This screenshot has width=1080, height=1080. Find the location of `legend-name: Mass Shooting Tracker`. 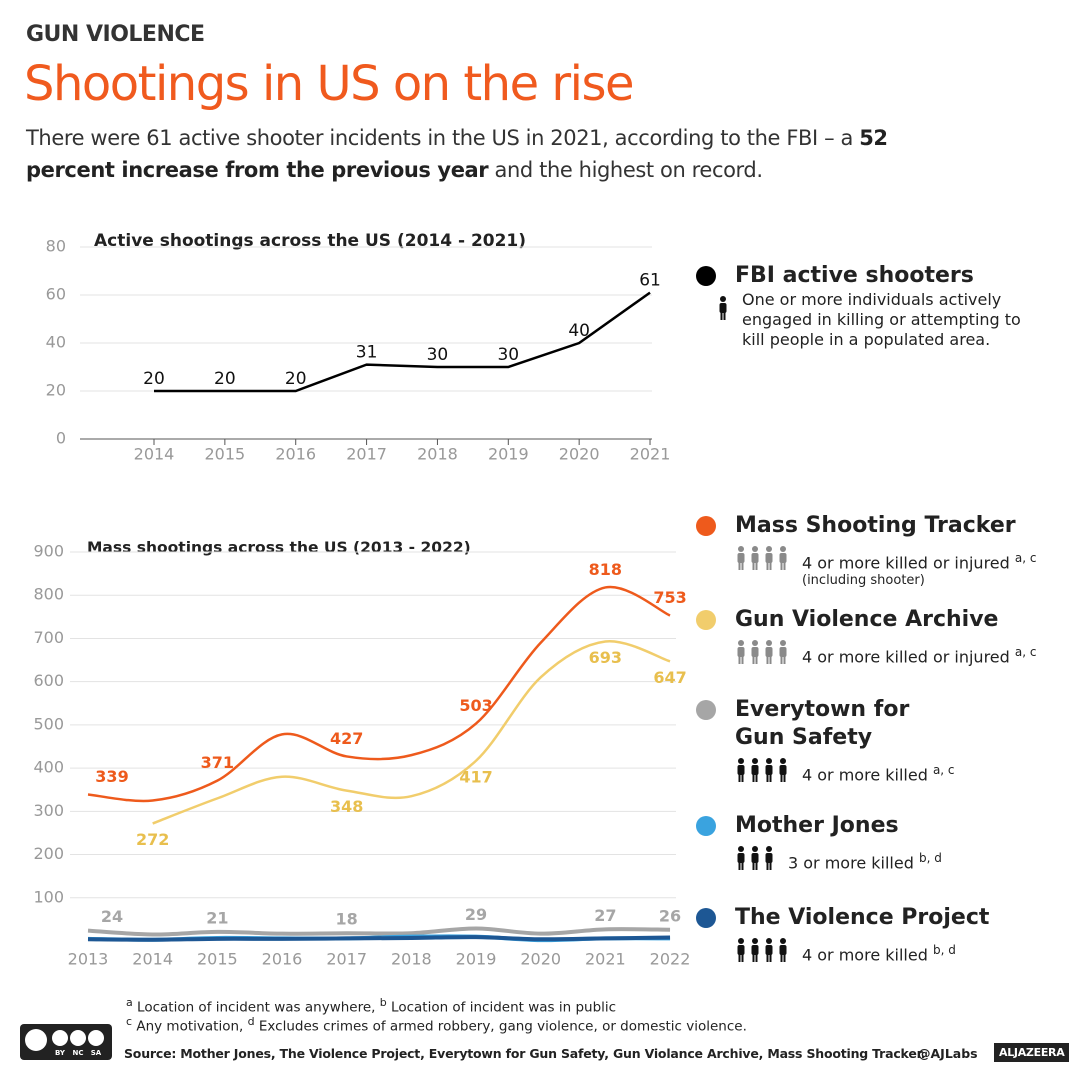

legend-name: Mass Shooting Tracker is located at coordinates (875, 525).